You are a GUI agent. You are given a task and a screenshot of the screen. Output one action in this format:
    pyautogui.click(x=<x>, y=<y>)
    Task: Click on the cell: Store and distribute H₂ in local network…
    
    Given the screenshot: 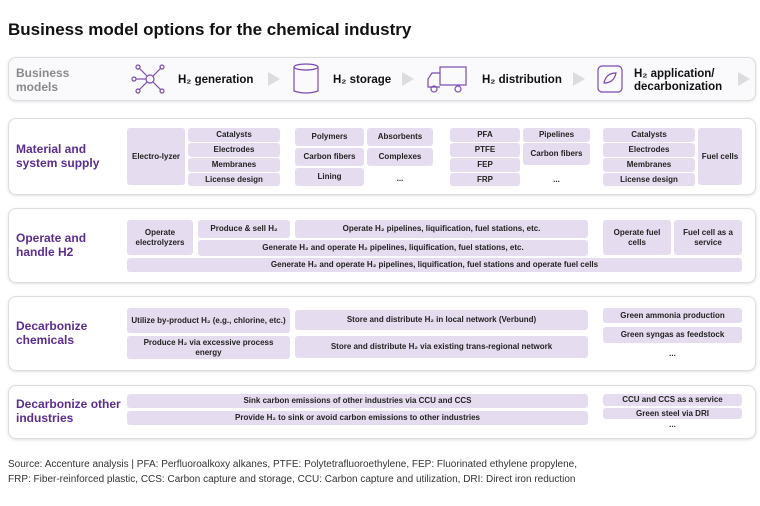 What is the action you would take?
    pyautogui.click(x=441, y=320)
    